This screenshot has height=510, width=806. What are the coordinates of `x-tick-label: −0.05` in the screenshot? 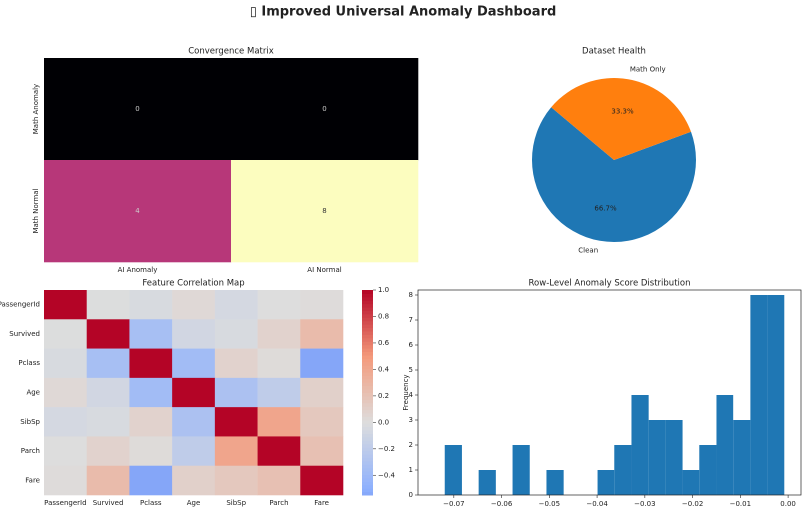 It's located at (549, 504).